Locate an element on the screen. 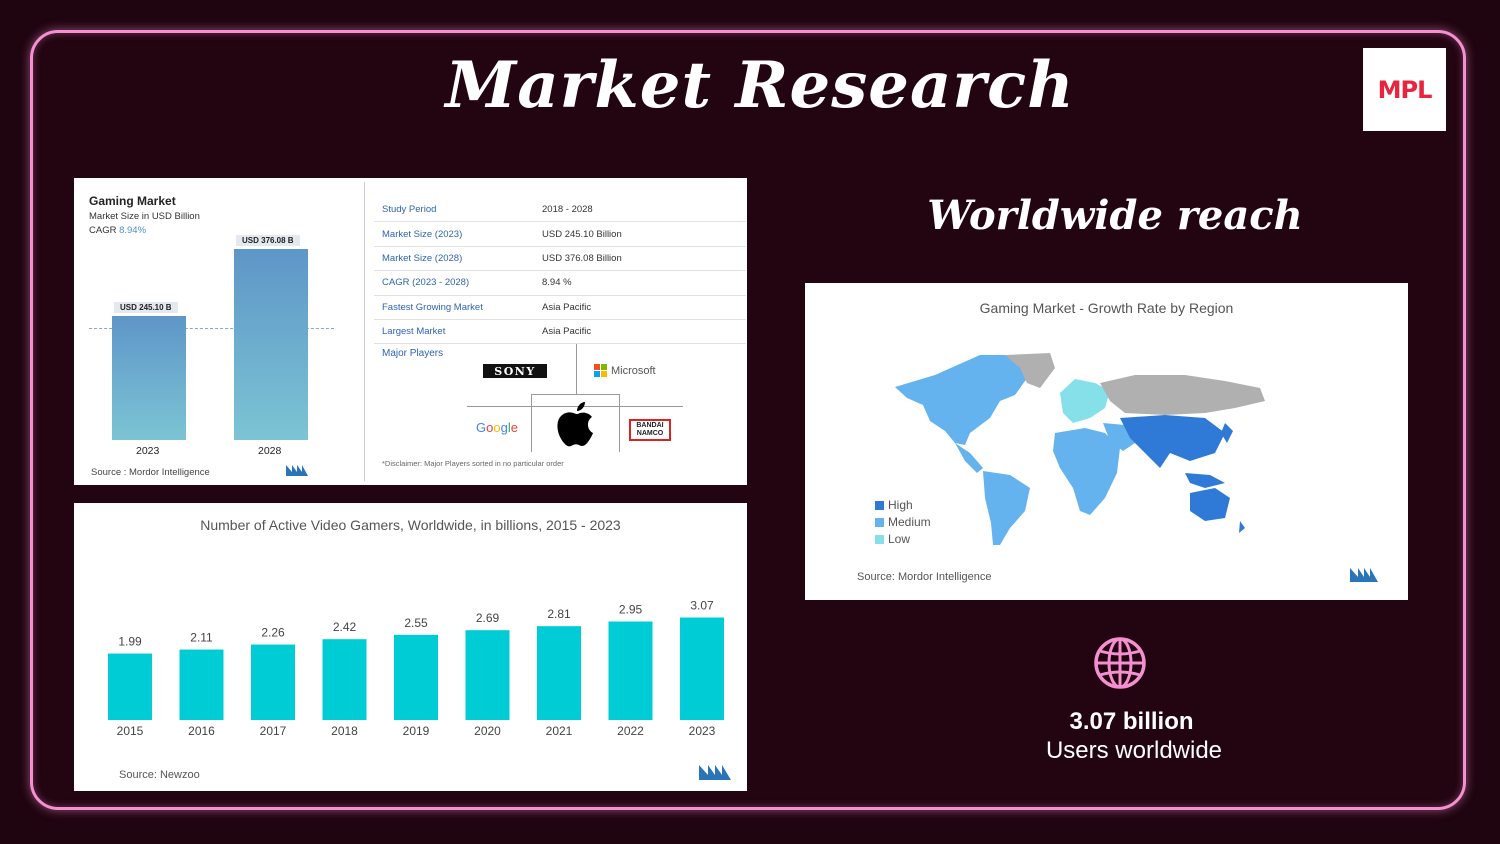 The image size is (1500, 844). gamers-value-label: 1.99 is located at coordinates (130, 642).